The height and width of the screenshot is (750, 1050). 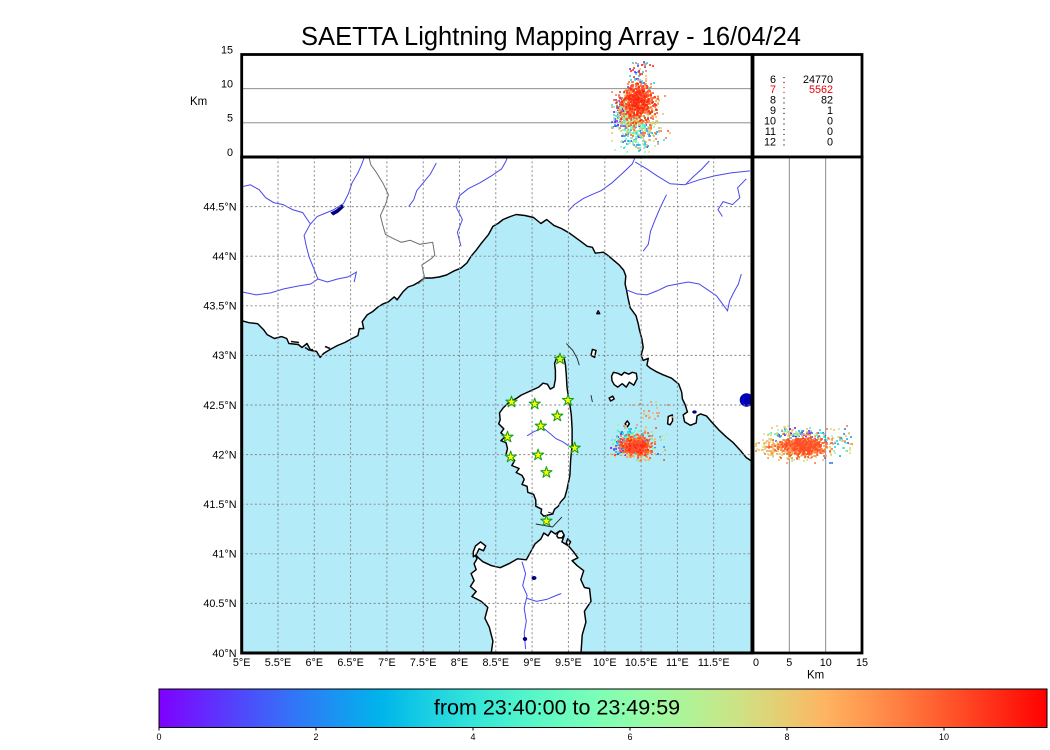 What do you see at coordinates (605, 663) in the screenshot?
I see `svg-text: 10°E` at bounding box center [605, 663].